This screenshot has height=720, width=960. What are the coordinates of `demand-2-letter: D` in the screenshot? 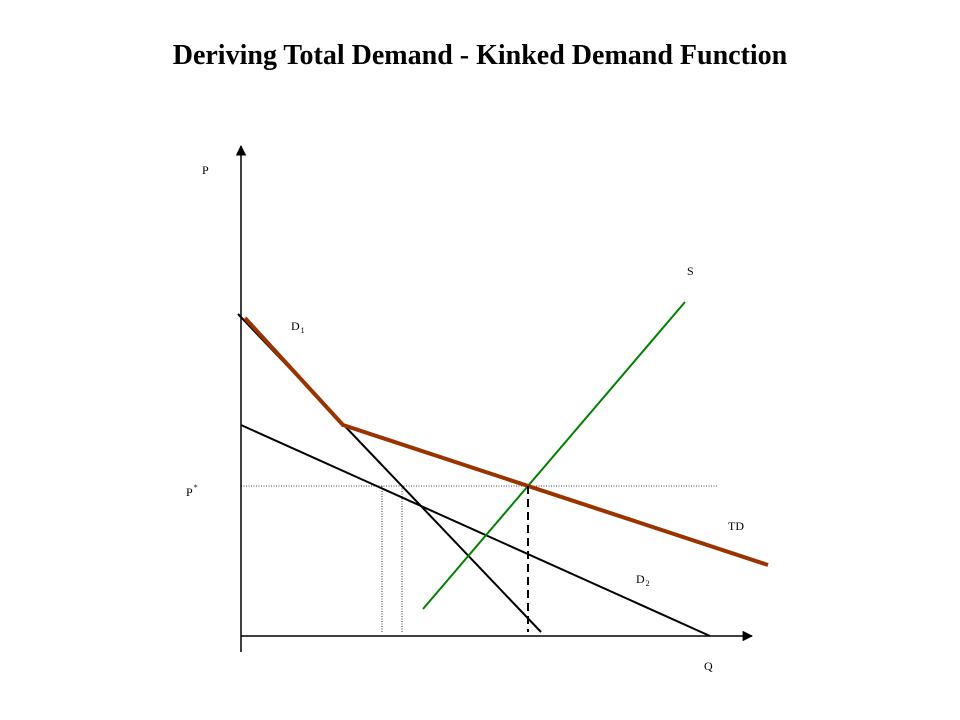 It's located at (640, 579).